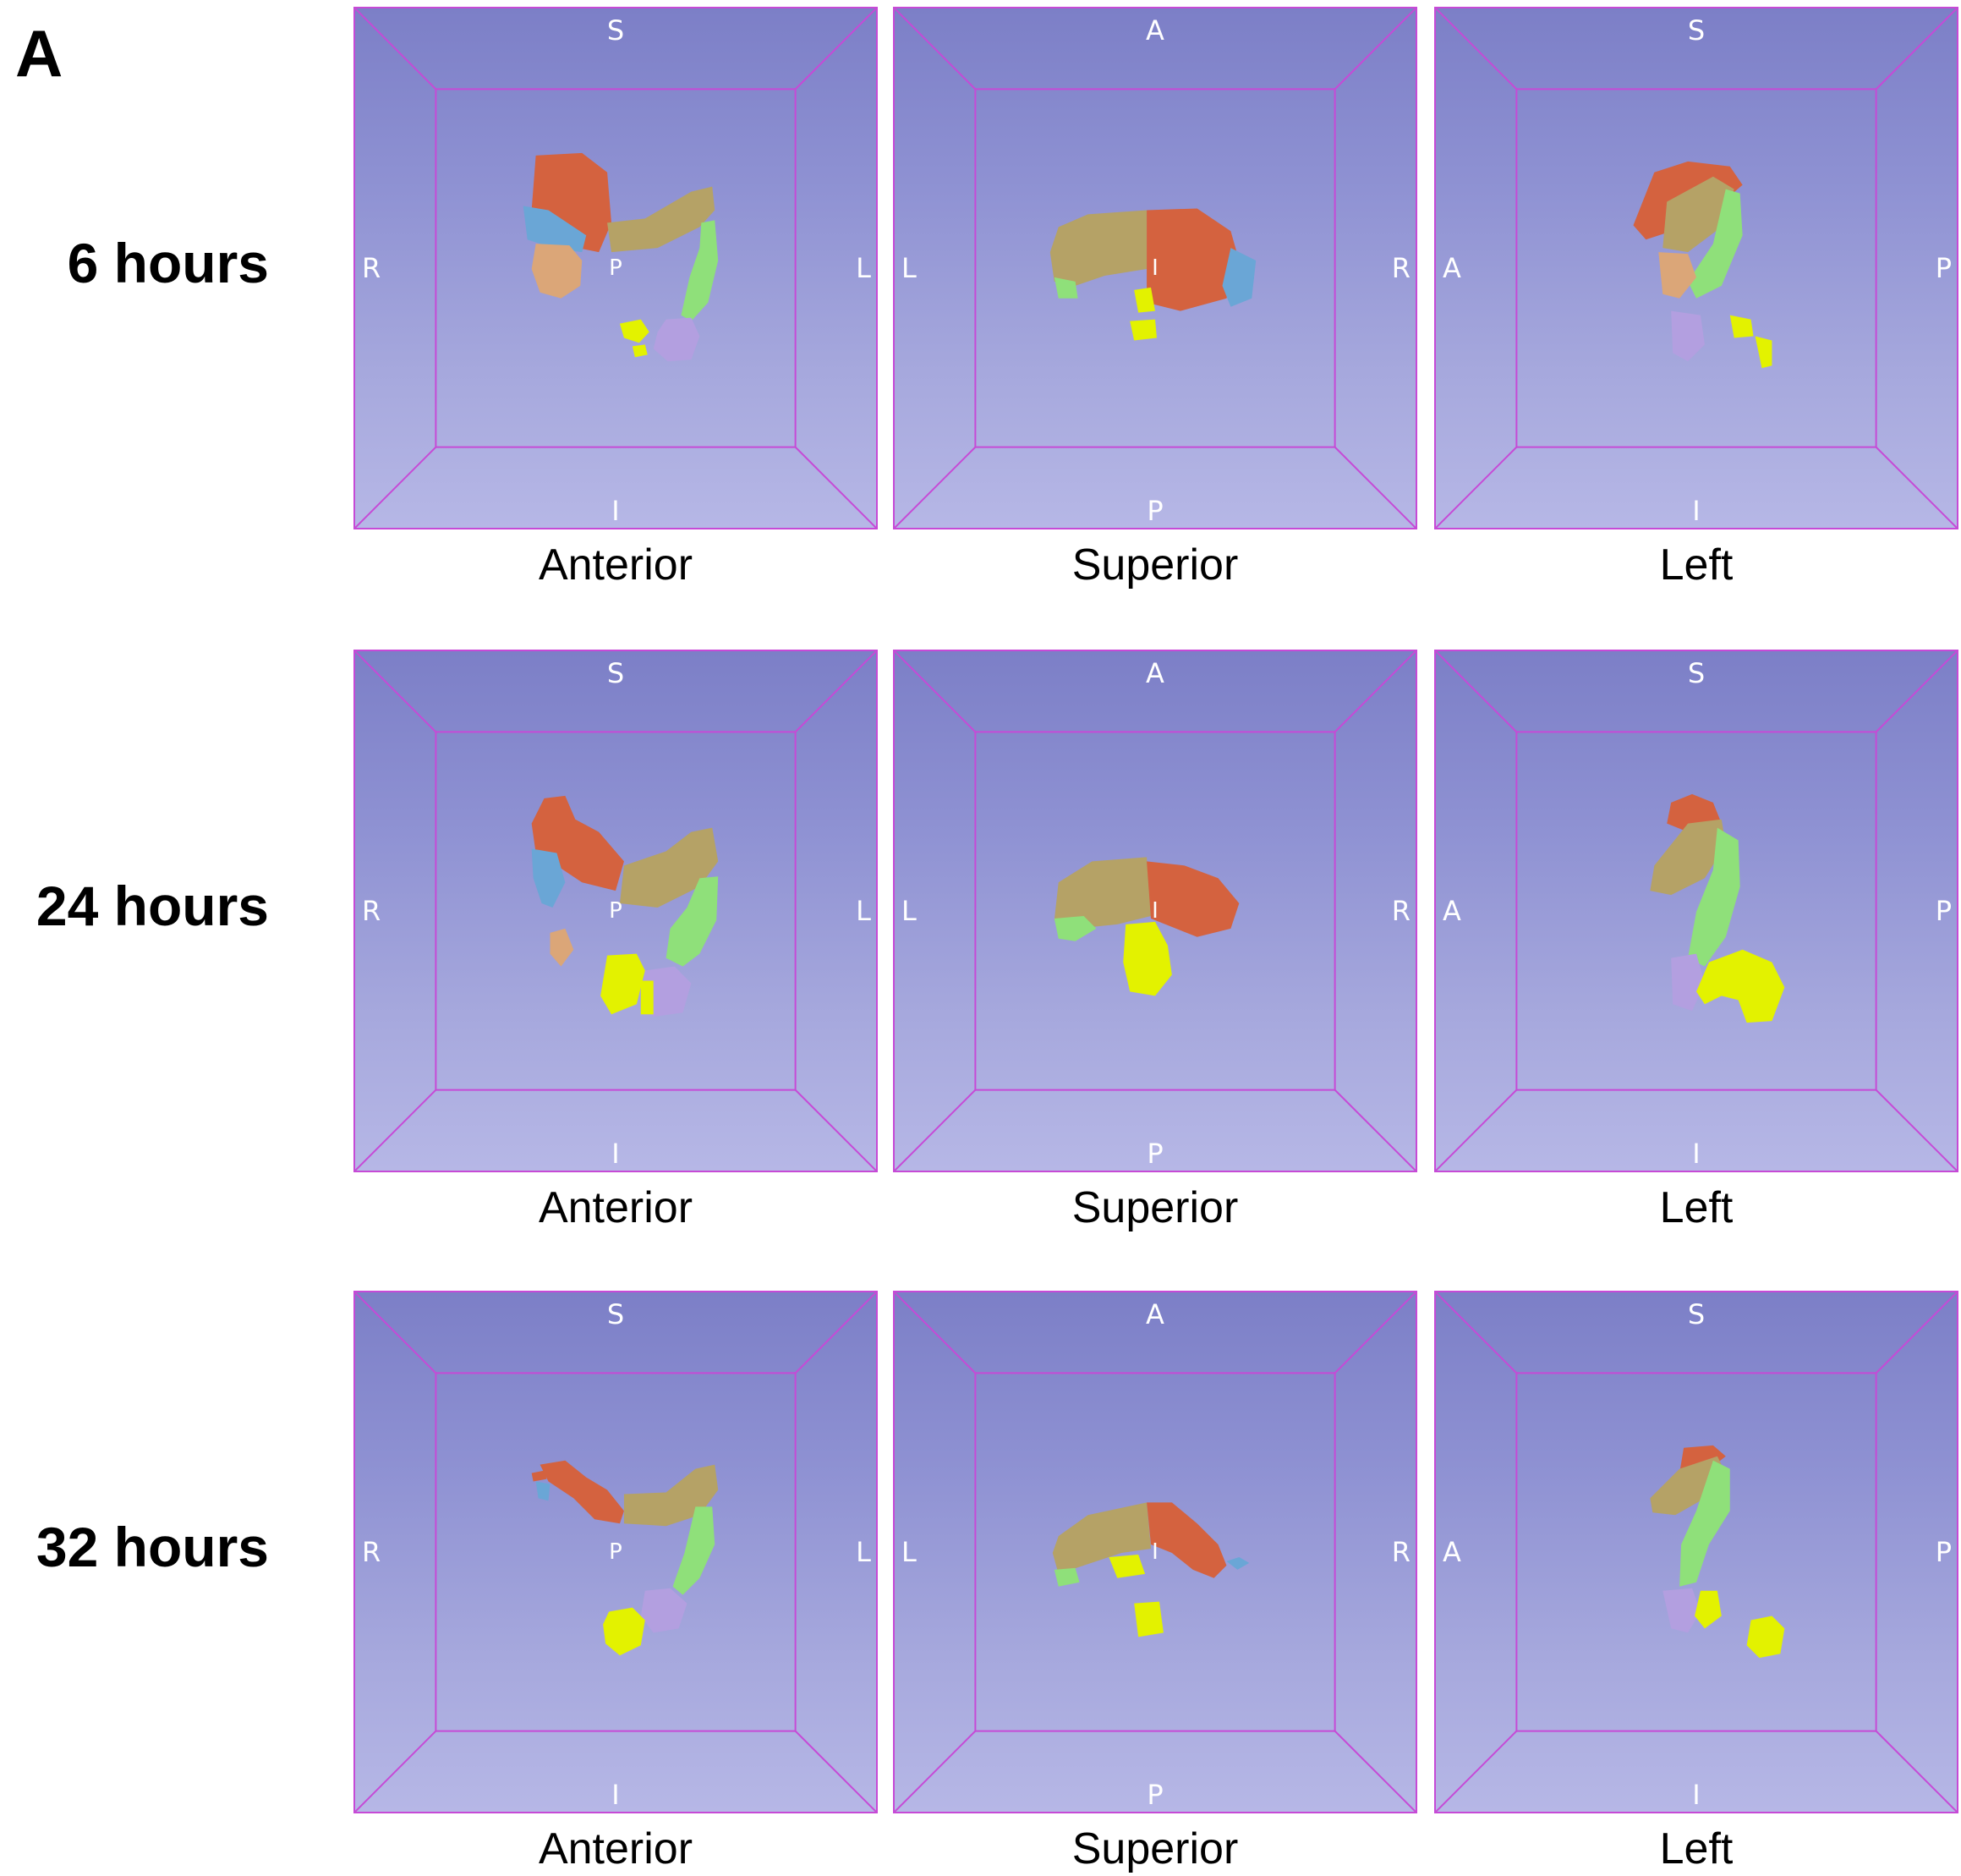 This screenshot has width=1961, height=1876. I want to click on view-6h-anterior: S I R L P, so click(615, 268).